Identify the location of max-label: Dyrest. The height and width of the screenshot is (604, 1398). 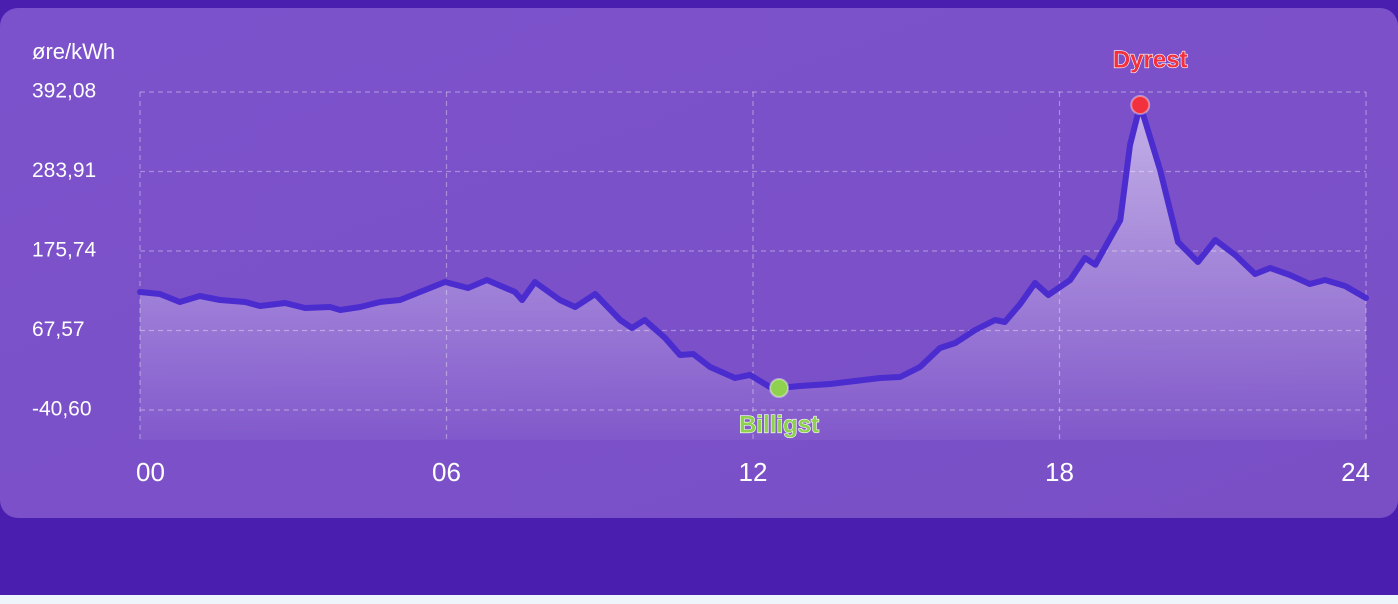
(1150, 59).